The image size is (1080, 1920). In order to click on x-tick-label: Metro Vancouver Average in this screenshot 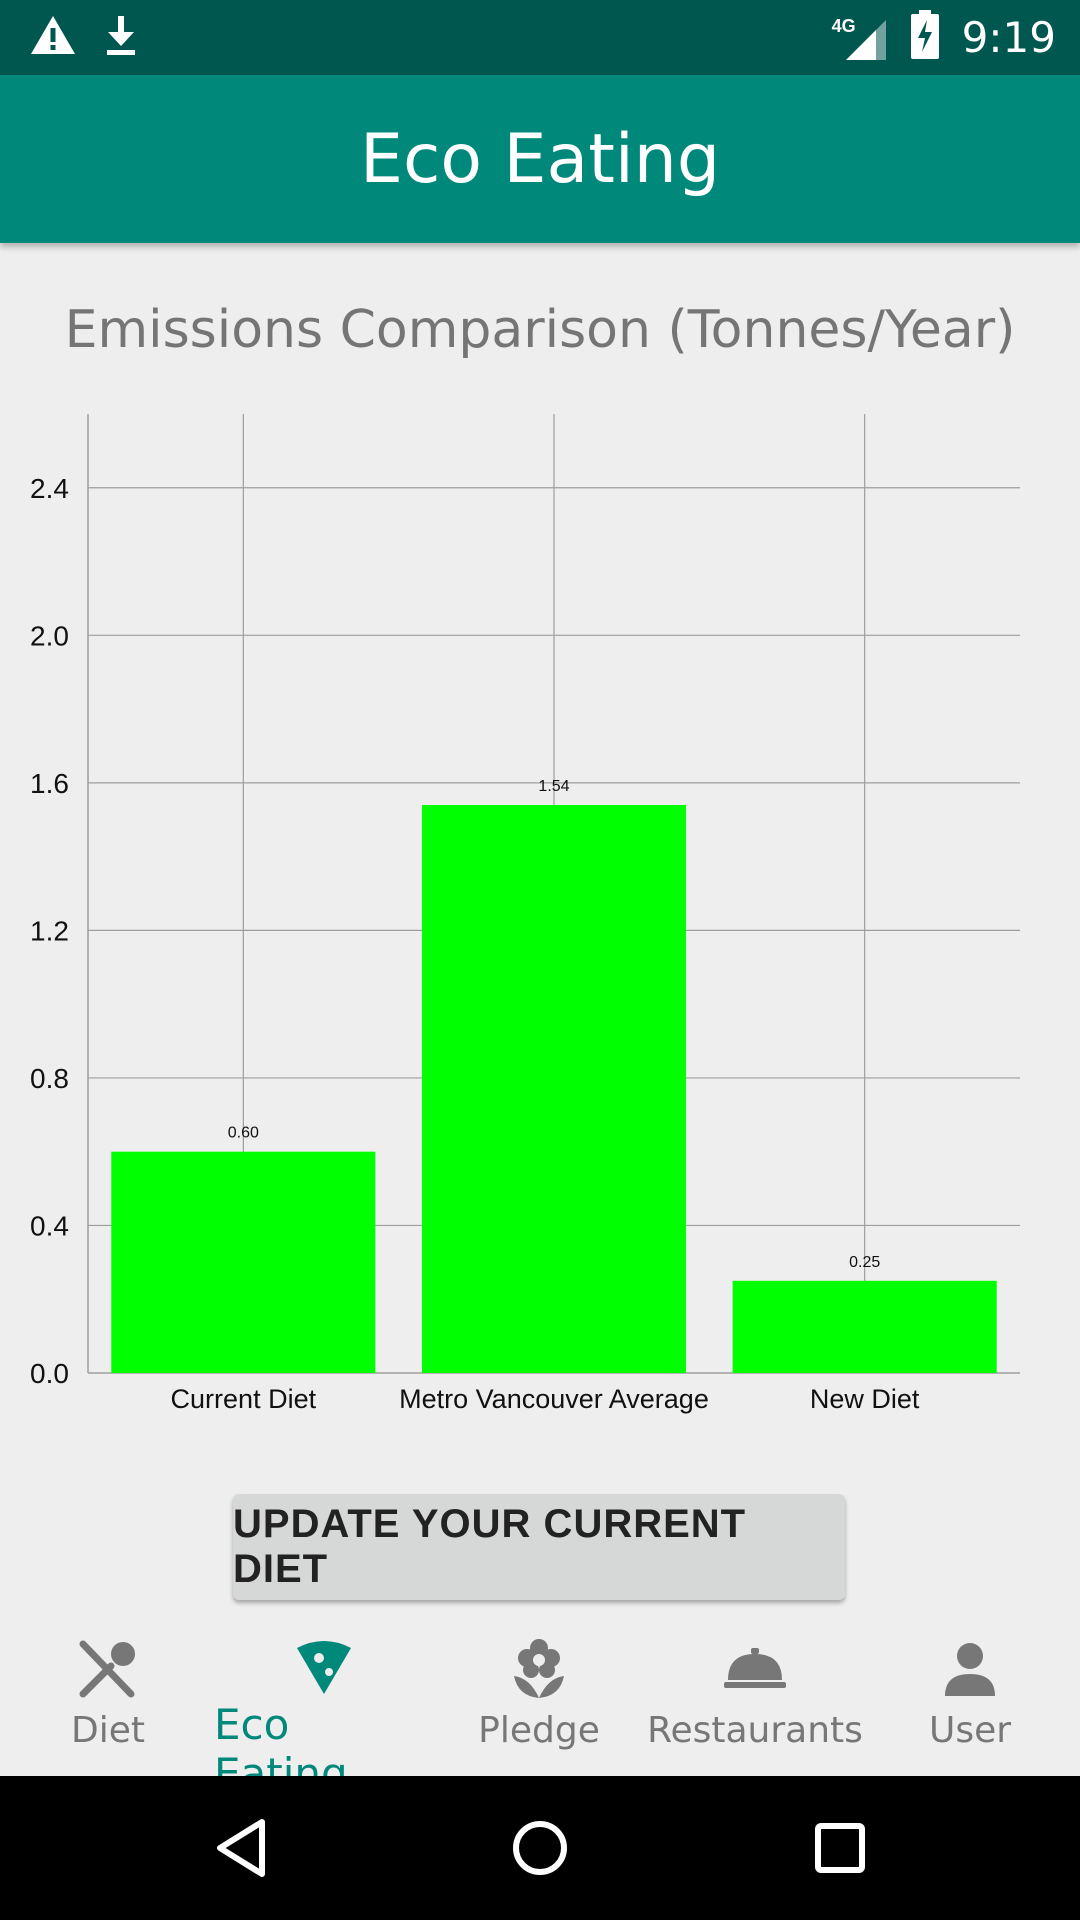, I will do `click(554, 1399)`.